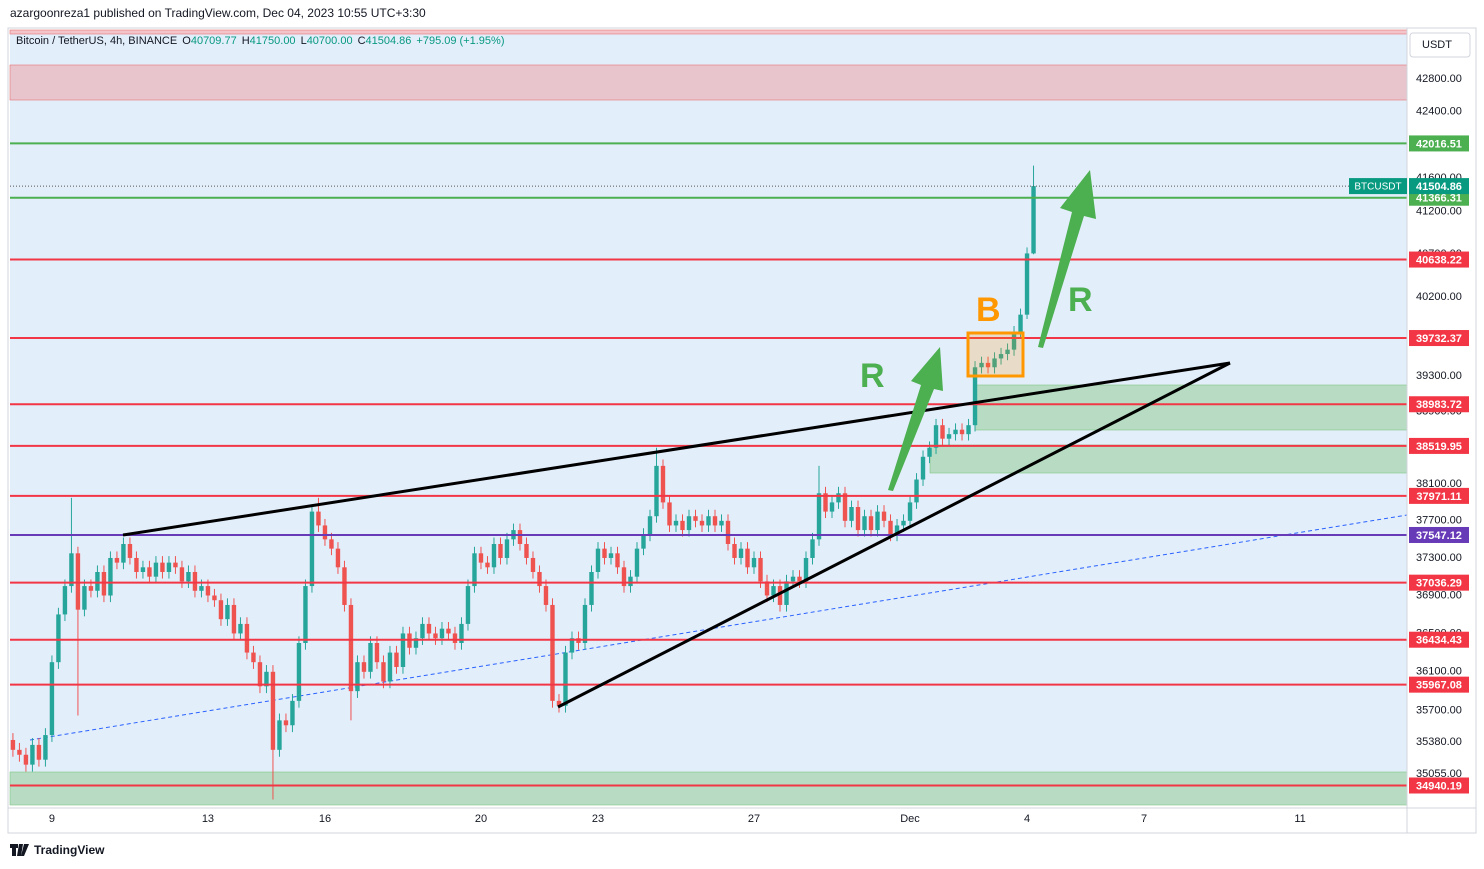 The width and height of the screenshot is (1484, 869). I want to click on level-label: 37547.12, so click(1439, 536).